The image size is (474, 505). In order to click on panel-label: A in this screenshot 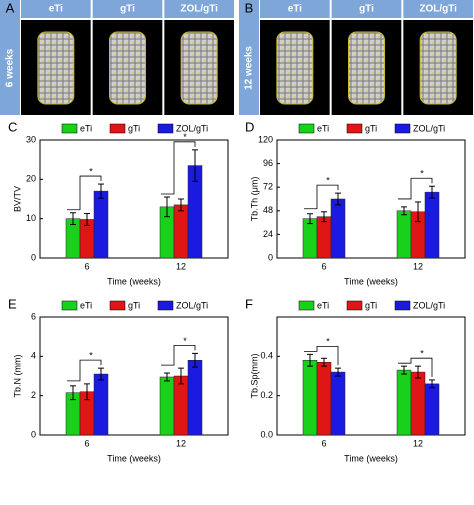, I will do `click(10, 7)`.